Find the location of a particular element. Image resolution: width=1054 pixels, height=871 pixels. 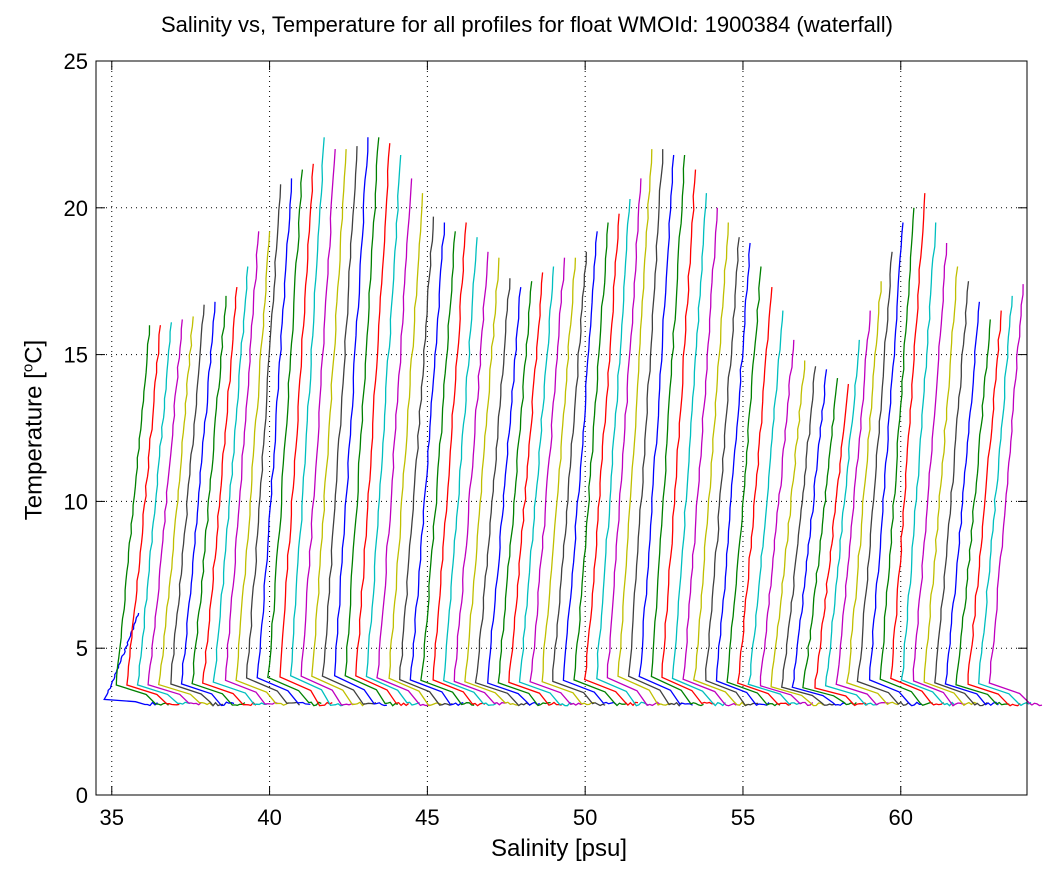

y-tick-label: 20 is located at coordinates (76, 208).